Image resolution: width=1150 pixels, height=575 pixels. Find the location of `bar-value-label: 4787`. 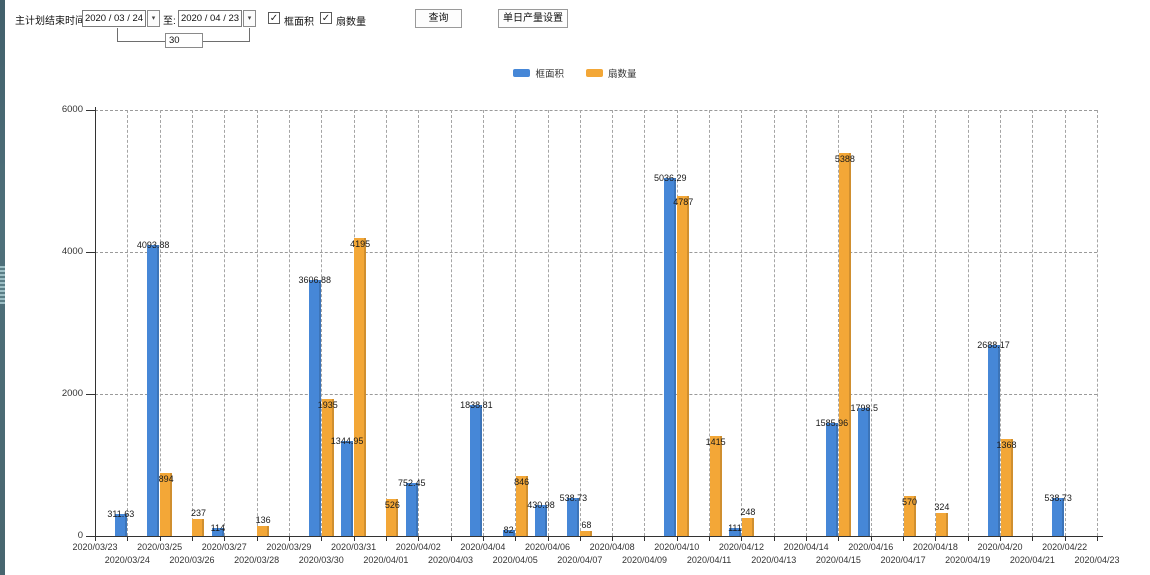

bar-value-label: 4787 is located at coordinates (683, 202).